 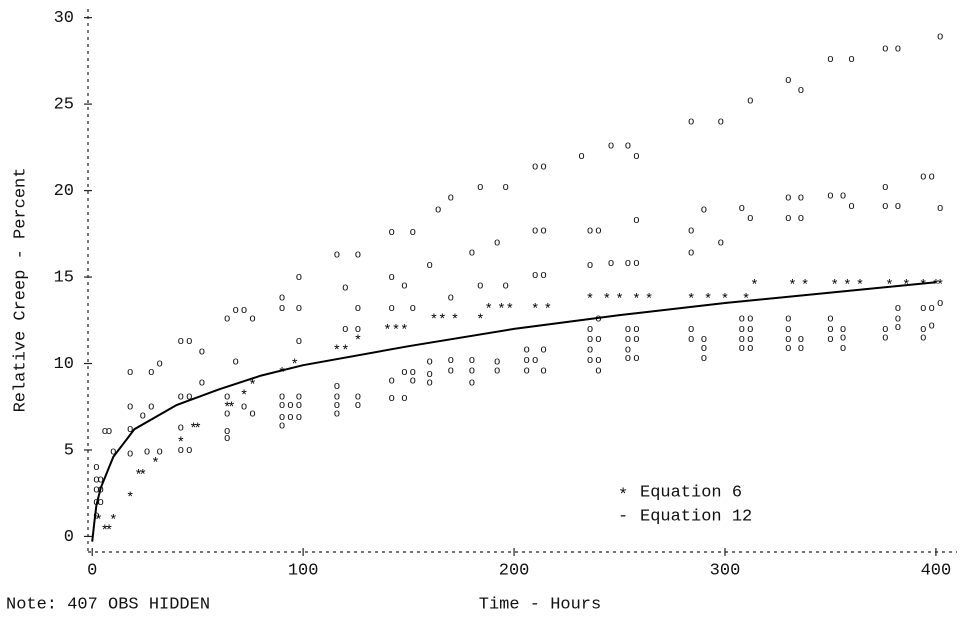 What do you see at coordinates (303, 570) in the screenshot?
I see `x-tick-label: 100` at bounding box center [303, 570].